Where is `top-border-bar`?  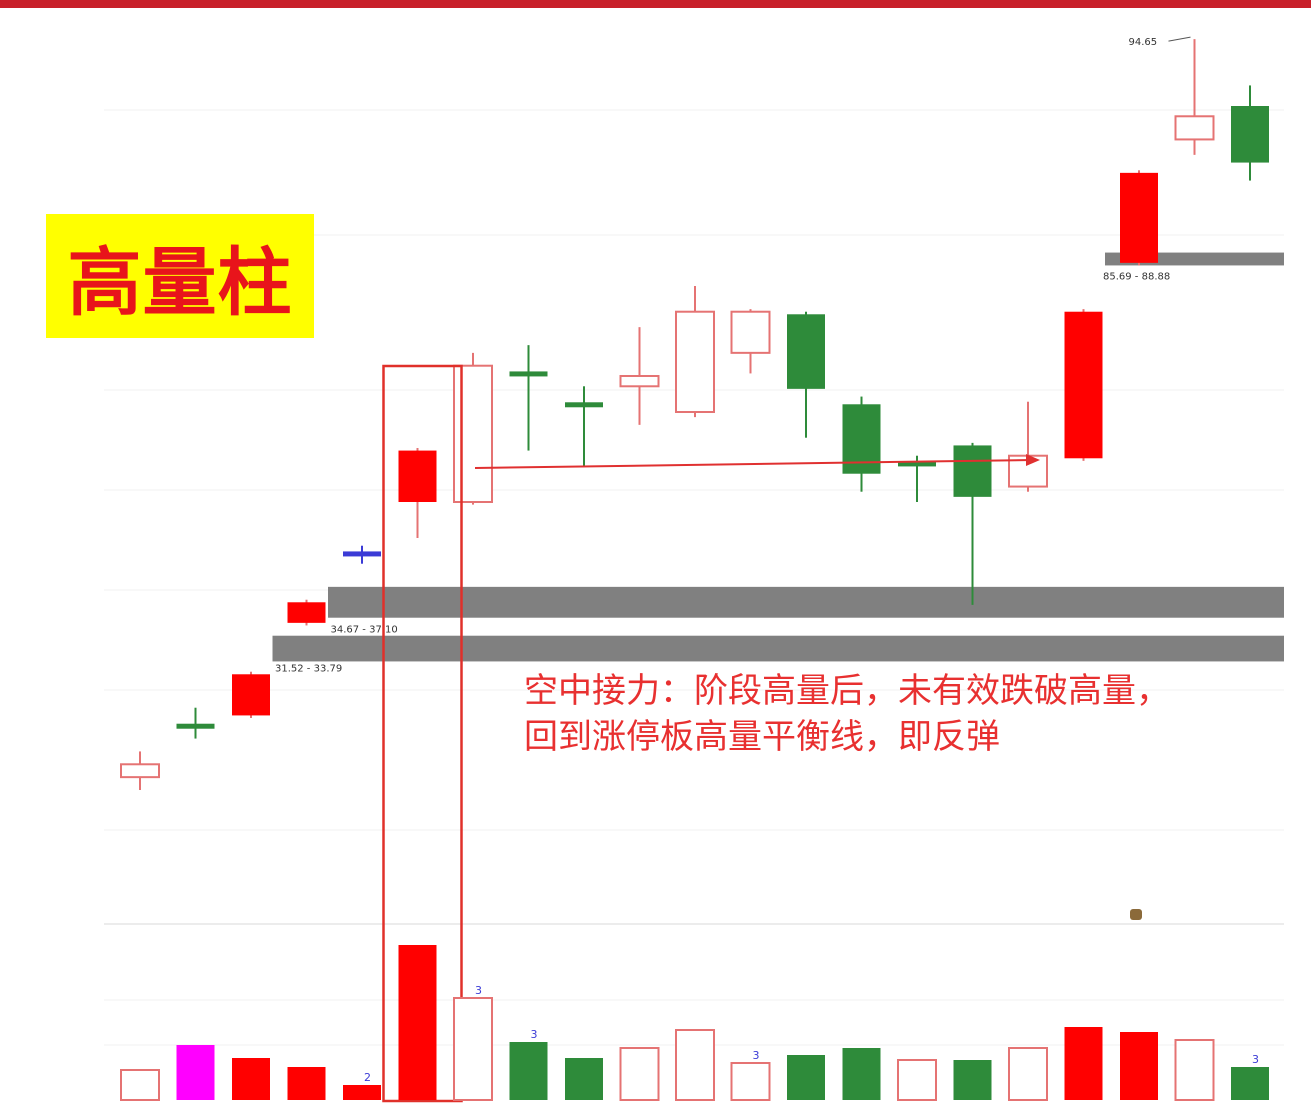 top-border-bar is located at coordinates (655, 4).